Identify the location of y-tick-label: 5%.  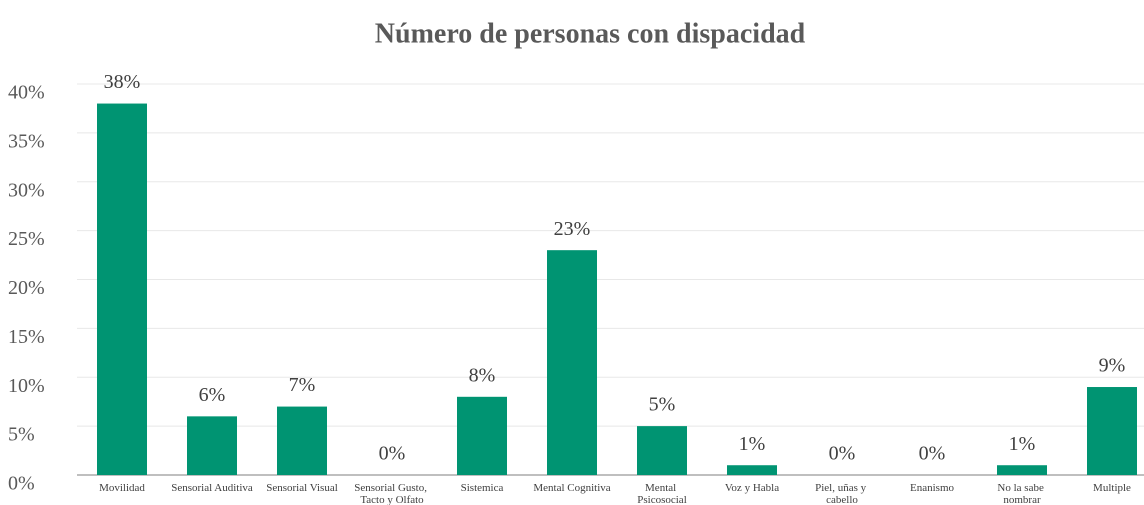
(21, 435).